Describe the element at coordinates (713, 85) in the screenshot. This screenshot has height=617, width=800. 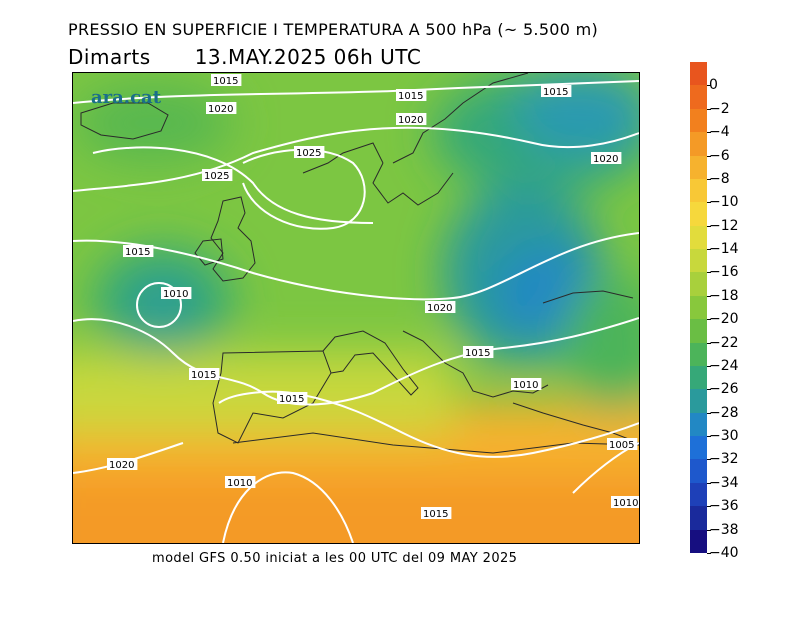
I see `colorbar-label: 0` at that location.